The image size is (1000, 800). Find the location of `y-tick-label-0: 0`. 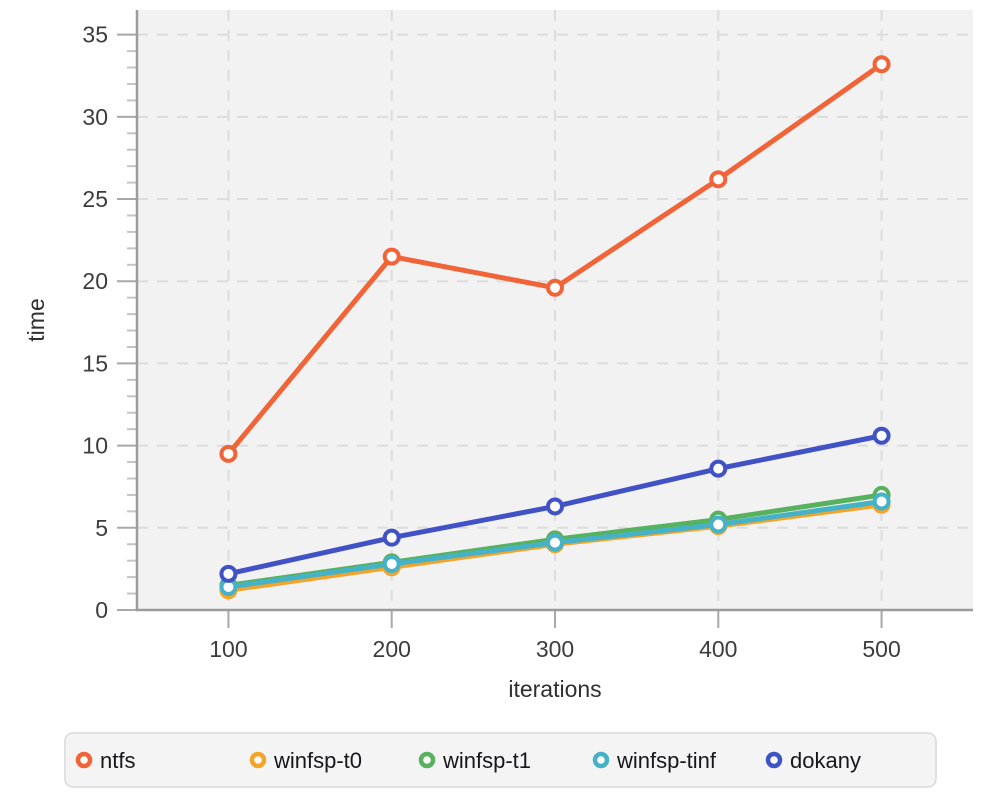

y-tick-label-0: 0 is located at coordinates (101, 610).